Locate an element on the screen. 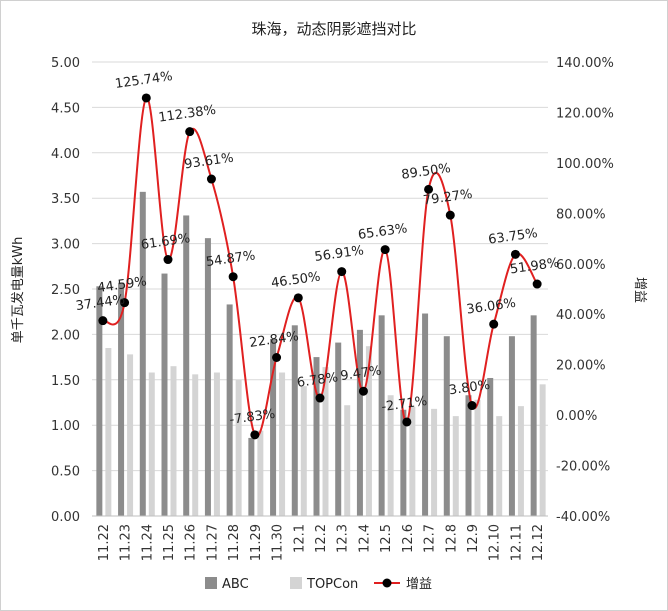 The height and width of the screenshot is (611, 668). gain-data-label: 65.63% is located at coordinates (382, 232).